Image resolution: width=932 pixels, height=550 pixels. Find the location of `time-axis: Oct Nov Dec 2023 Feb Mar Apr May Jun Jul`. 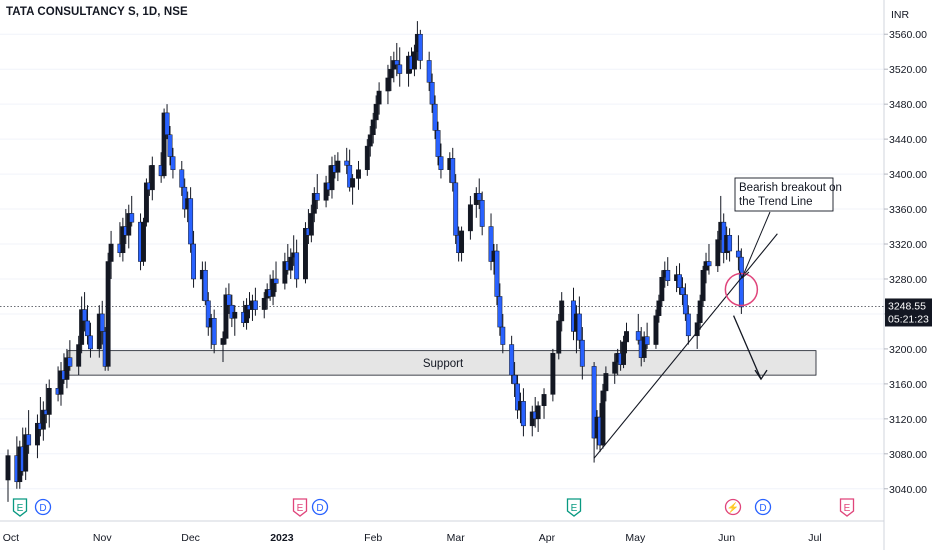

time-axis: Oct Nov Dec 2023 Feb Mar Apr May Jun Jul is located at coordinates (412, 538).